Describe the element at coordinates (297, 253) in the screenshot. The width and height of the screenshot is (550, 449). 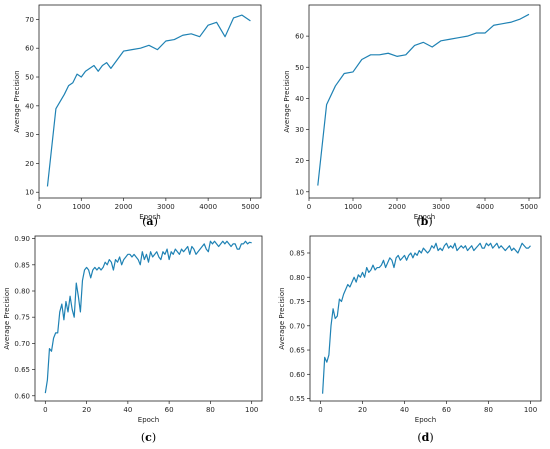
I see `chart-4-ytick-label: 0.85` at that location.